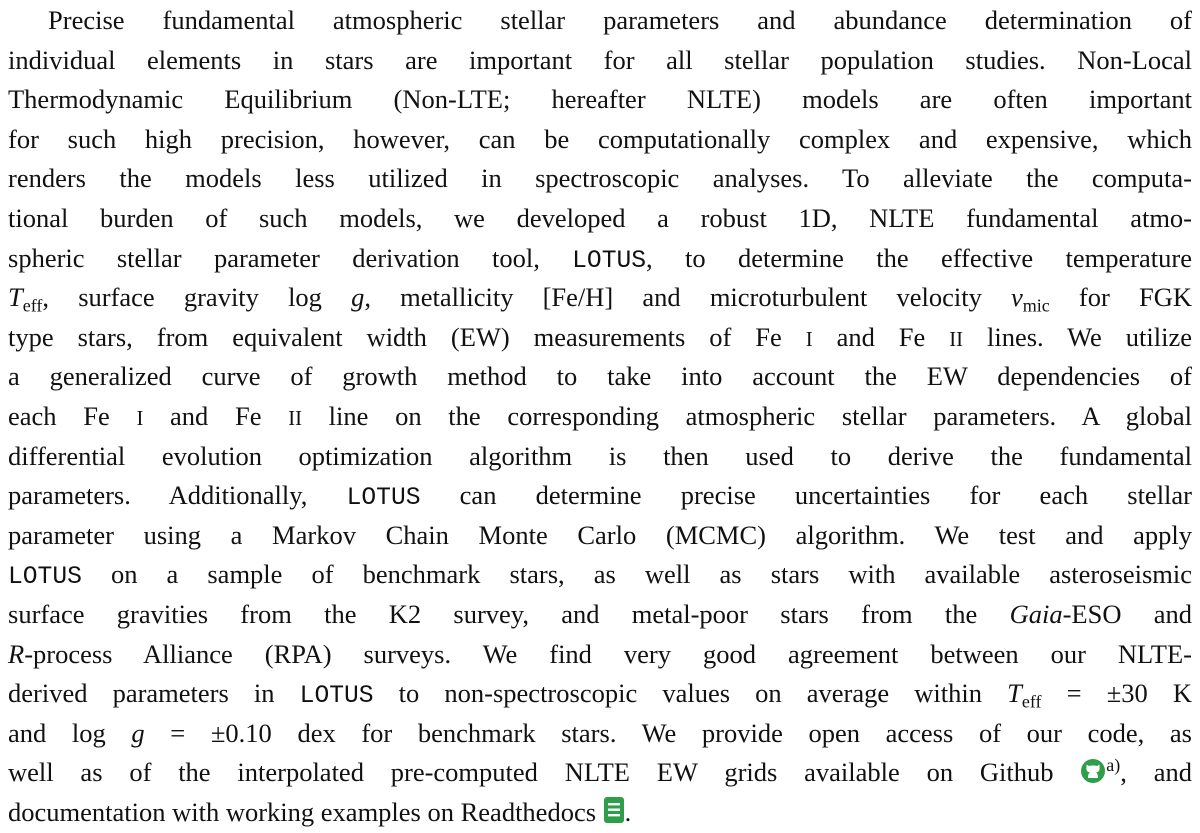 The width and height of the screenshot is (1200, 833). Describe the element at coordinates (919, 257) in the screenshot. I see `text-run: , to determine the effective temperature` at that location.